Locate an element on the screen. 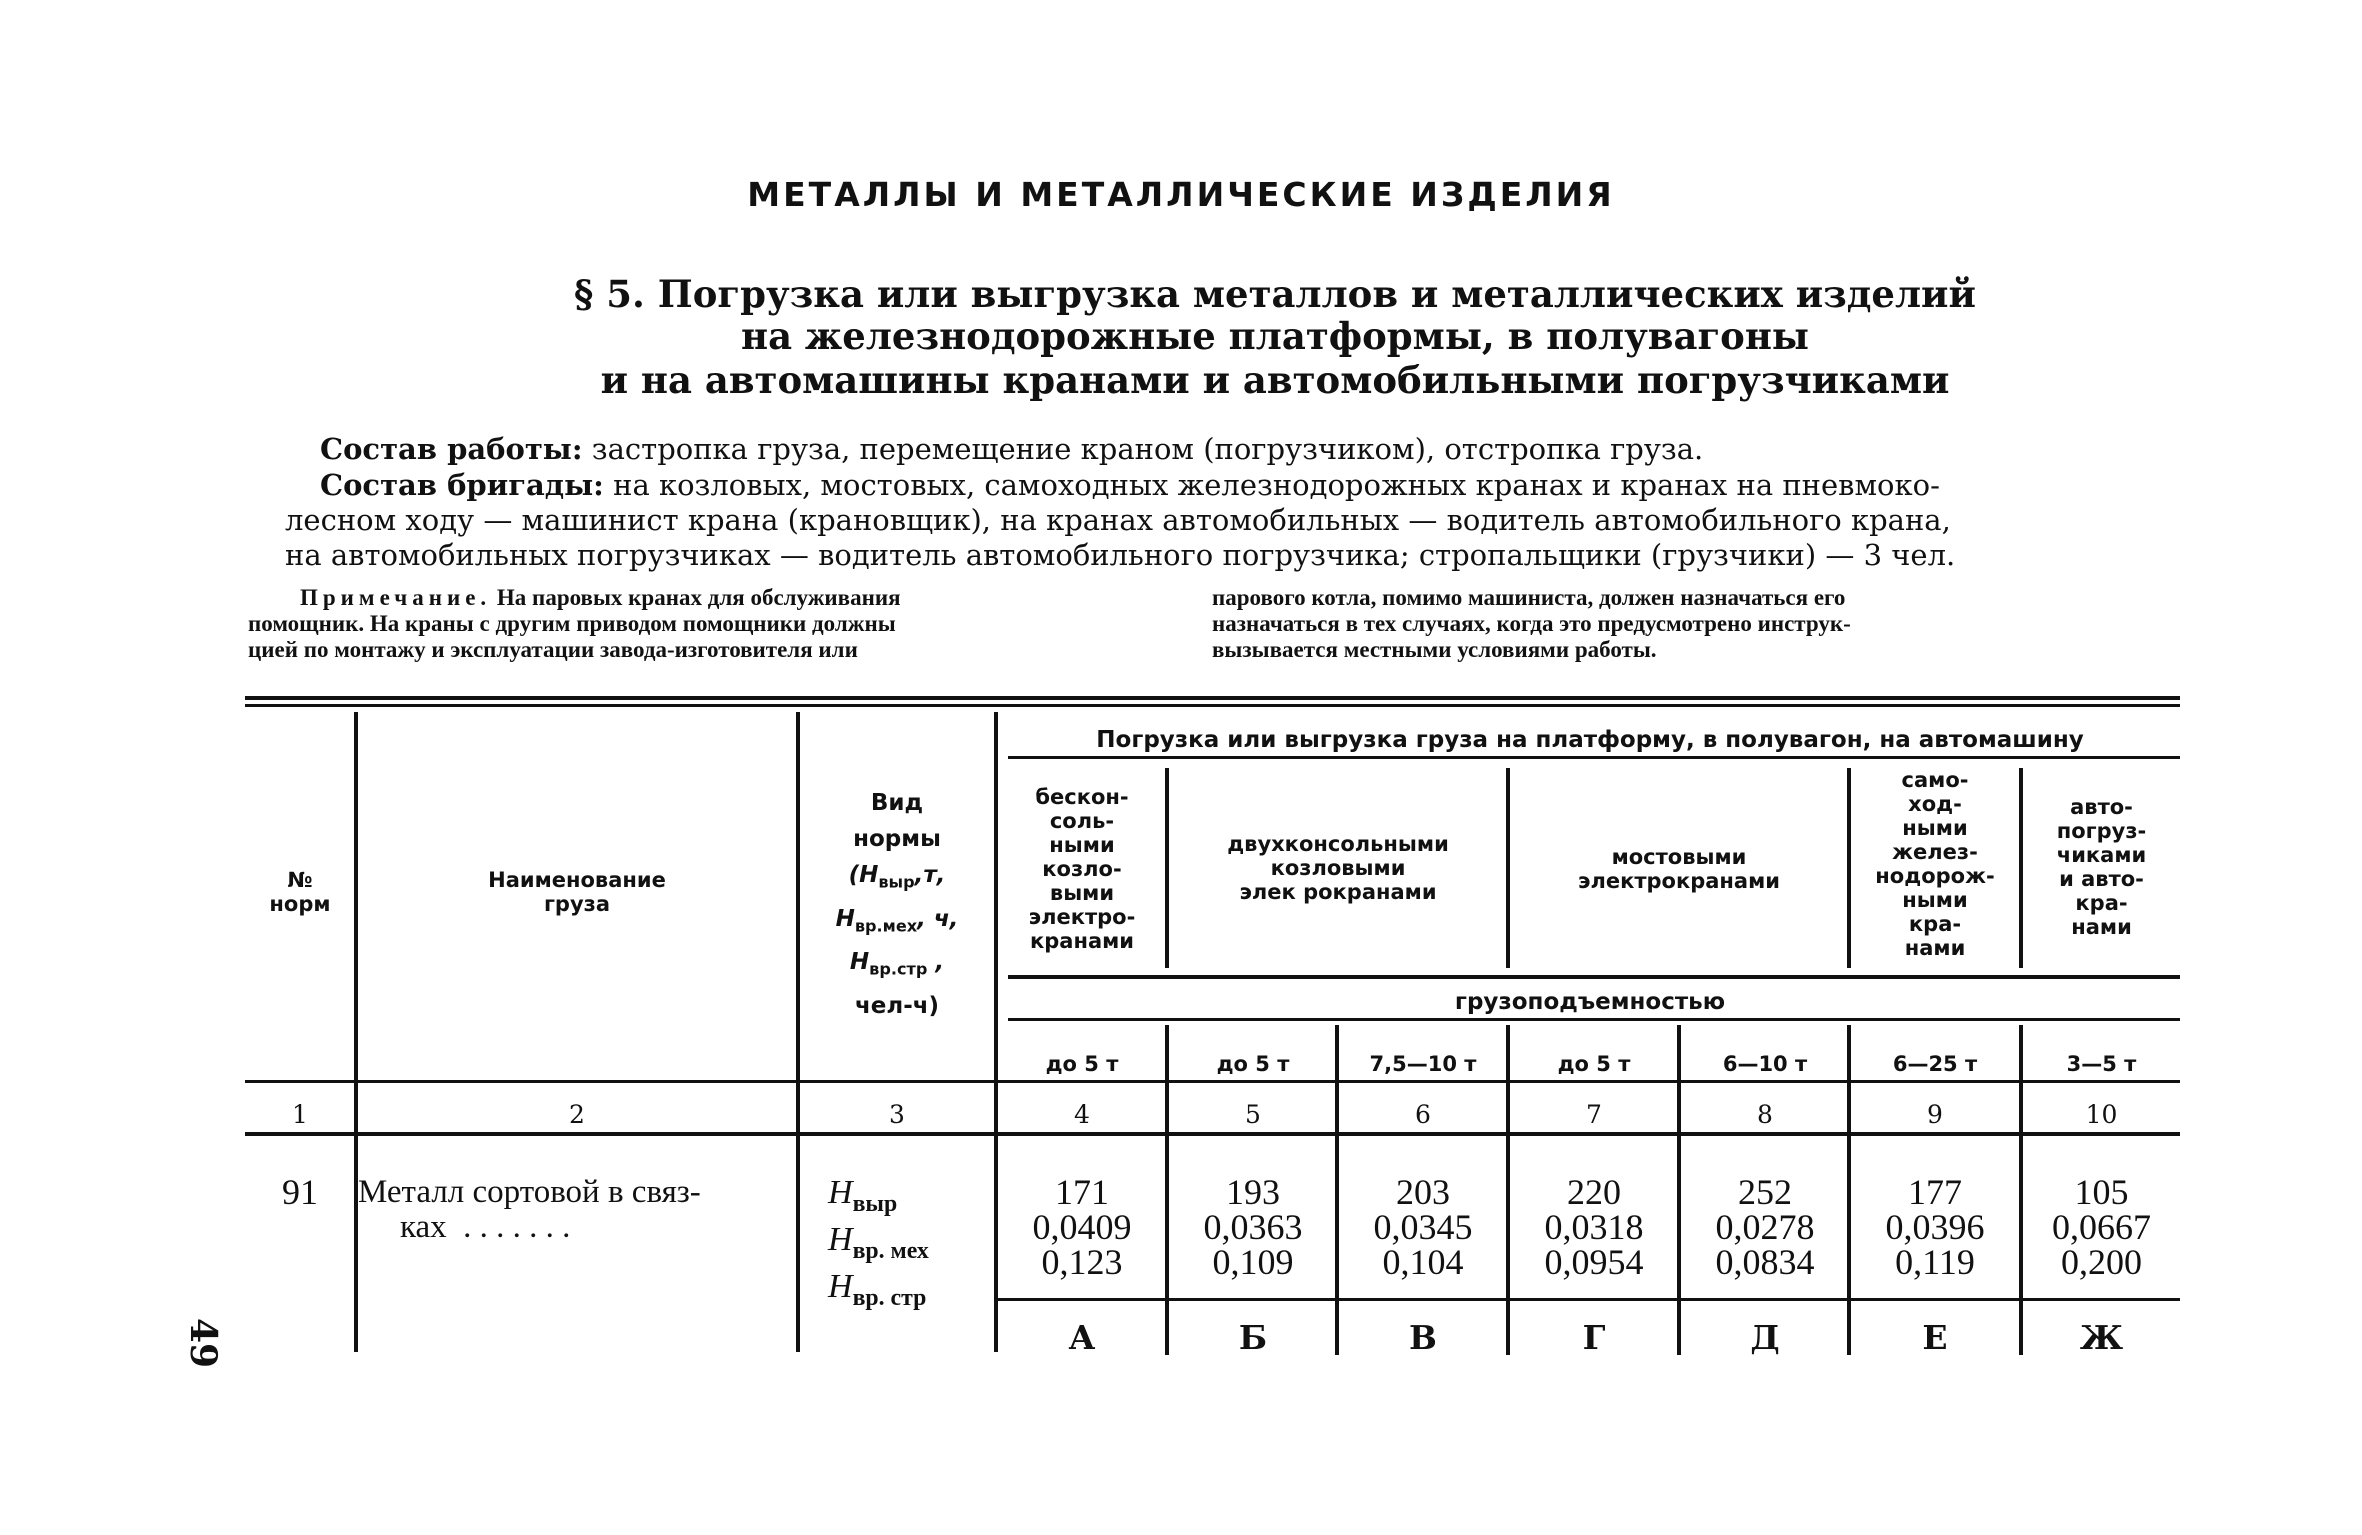 This screenshot has height=1535, width=2362. value-cell-10: 105 0,0667 0,200 is located at coordinates (2101, 1227).